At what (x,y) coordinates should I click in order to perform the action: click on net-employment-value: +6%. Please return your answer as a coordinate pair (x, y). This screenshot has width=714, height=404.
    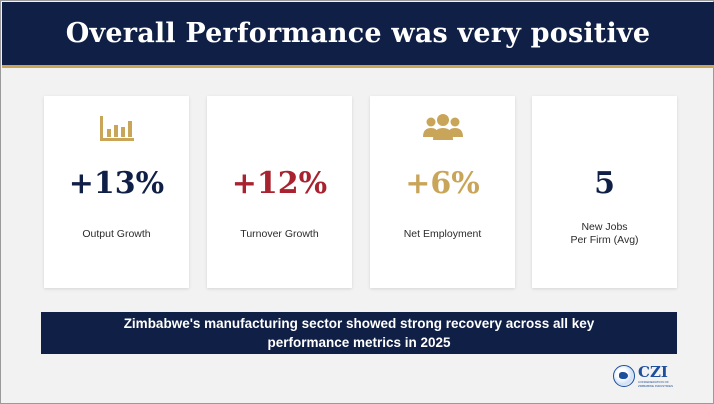
    Looking at the image, I should click on (442, 183).